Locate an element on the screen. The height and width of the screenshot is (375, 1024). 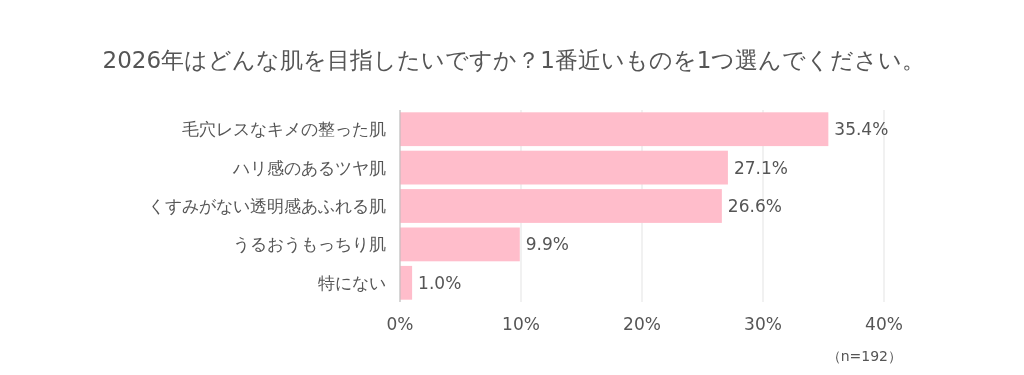
x-tick-label: 0% is located at coordinates (400, 324).